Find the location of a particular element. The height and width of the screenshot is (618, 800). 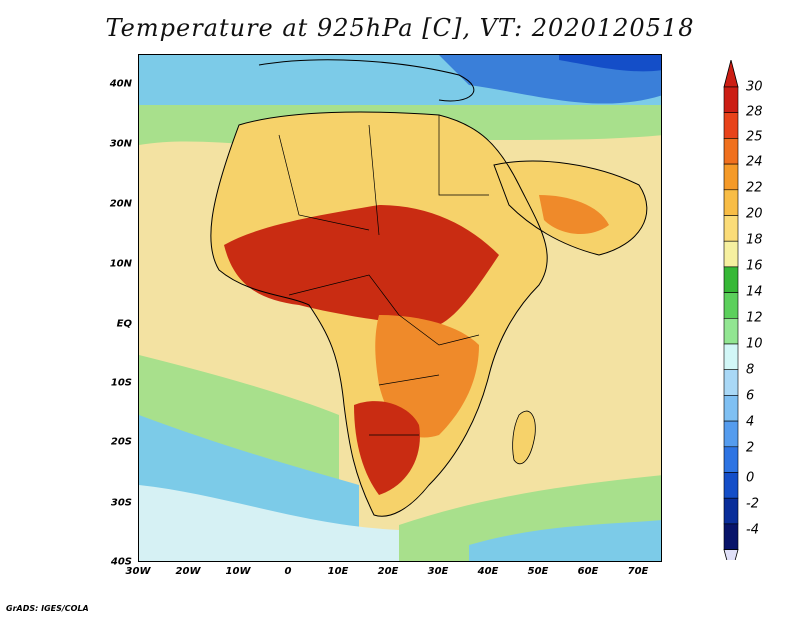

lat-tick: 10S is located at coordinates (121, 383).